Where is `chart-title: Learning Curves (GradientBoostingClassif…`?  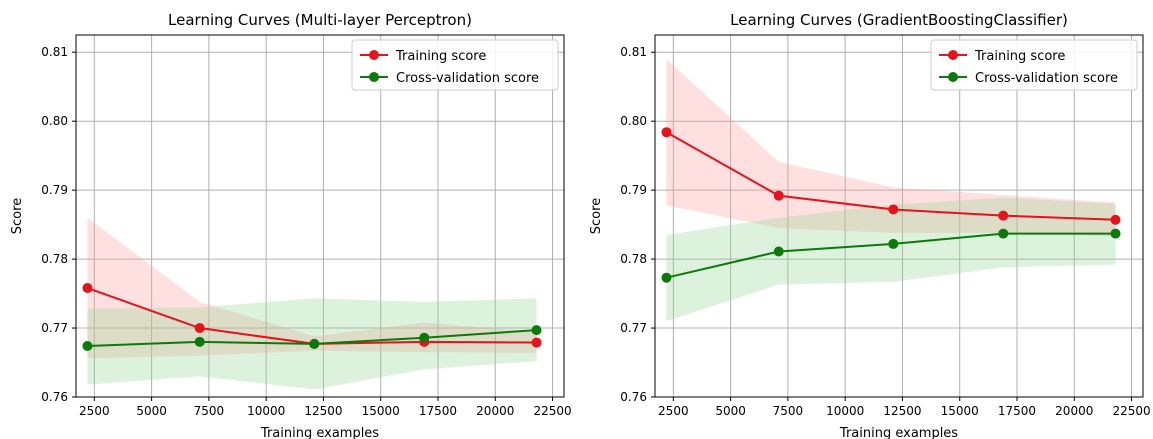
chart-title: Learning Curves (GradientBoostingClassif… is located at coordinates (899, 20).